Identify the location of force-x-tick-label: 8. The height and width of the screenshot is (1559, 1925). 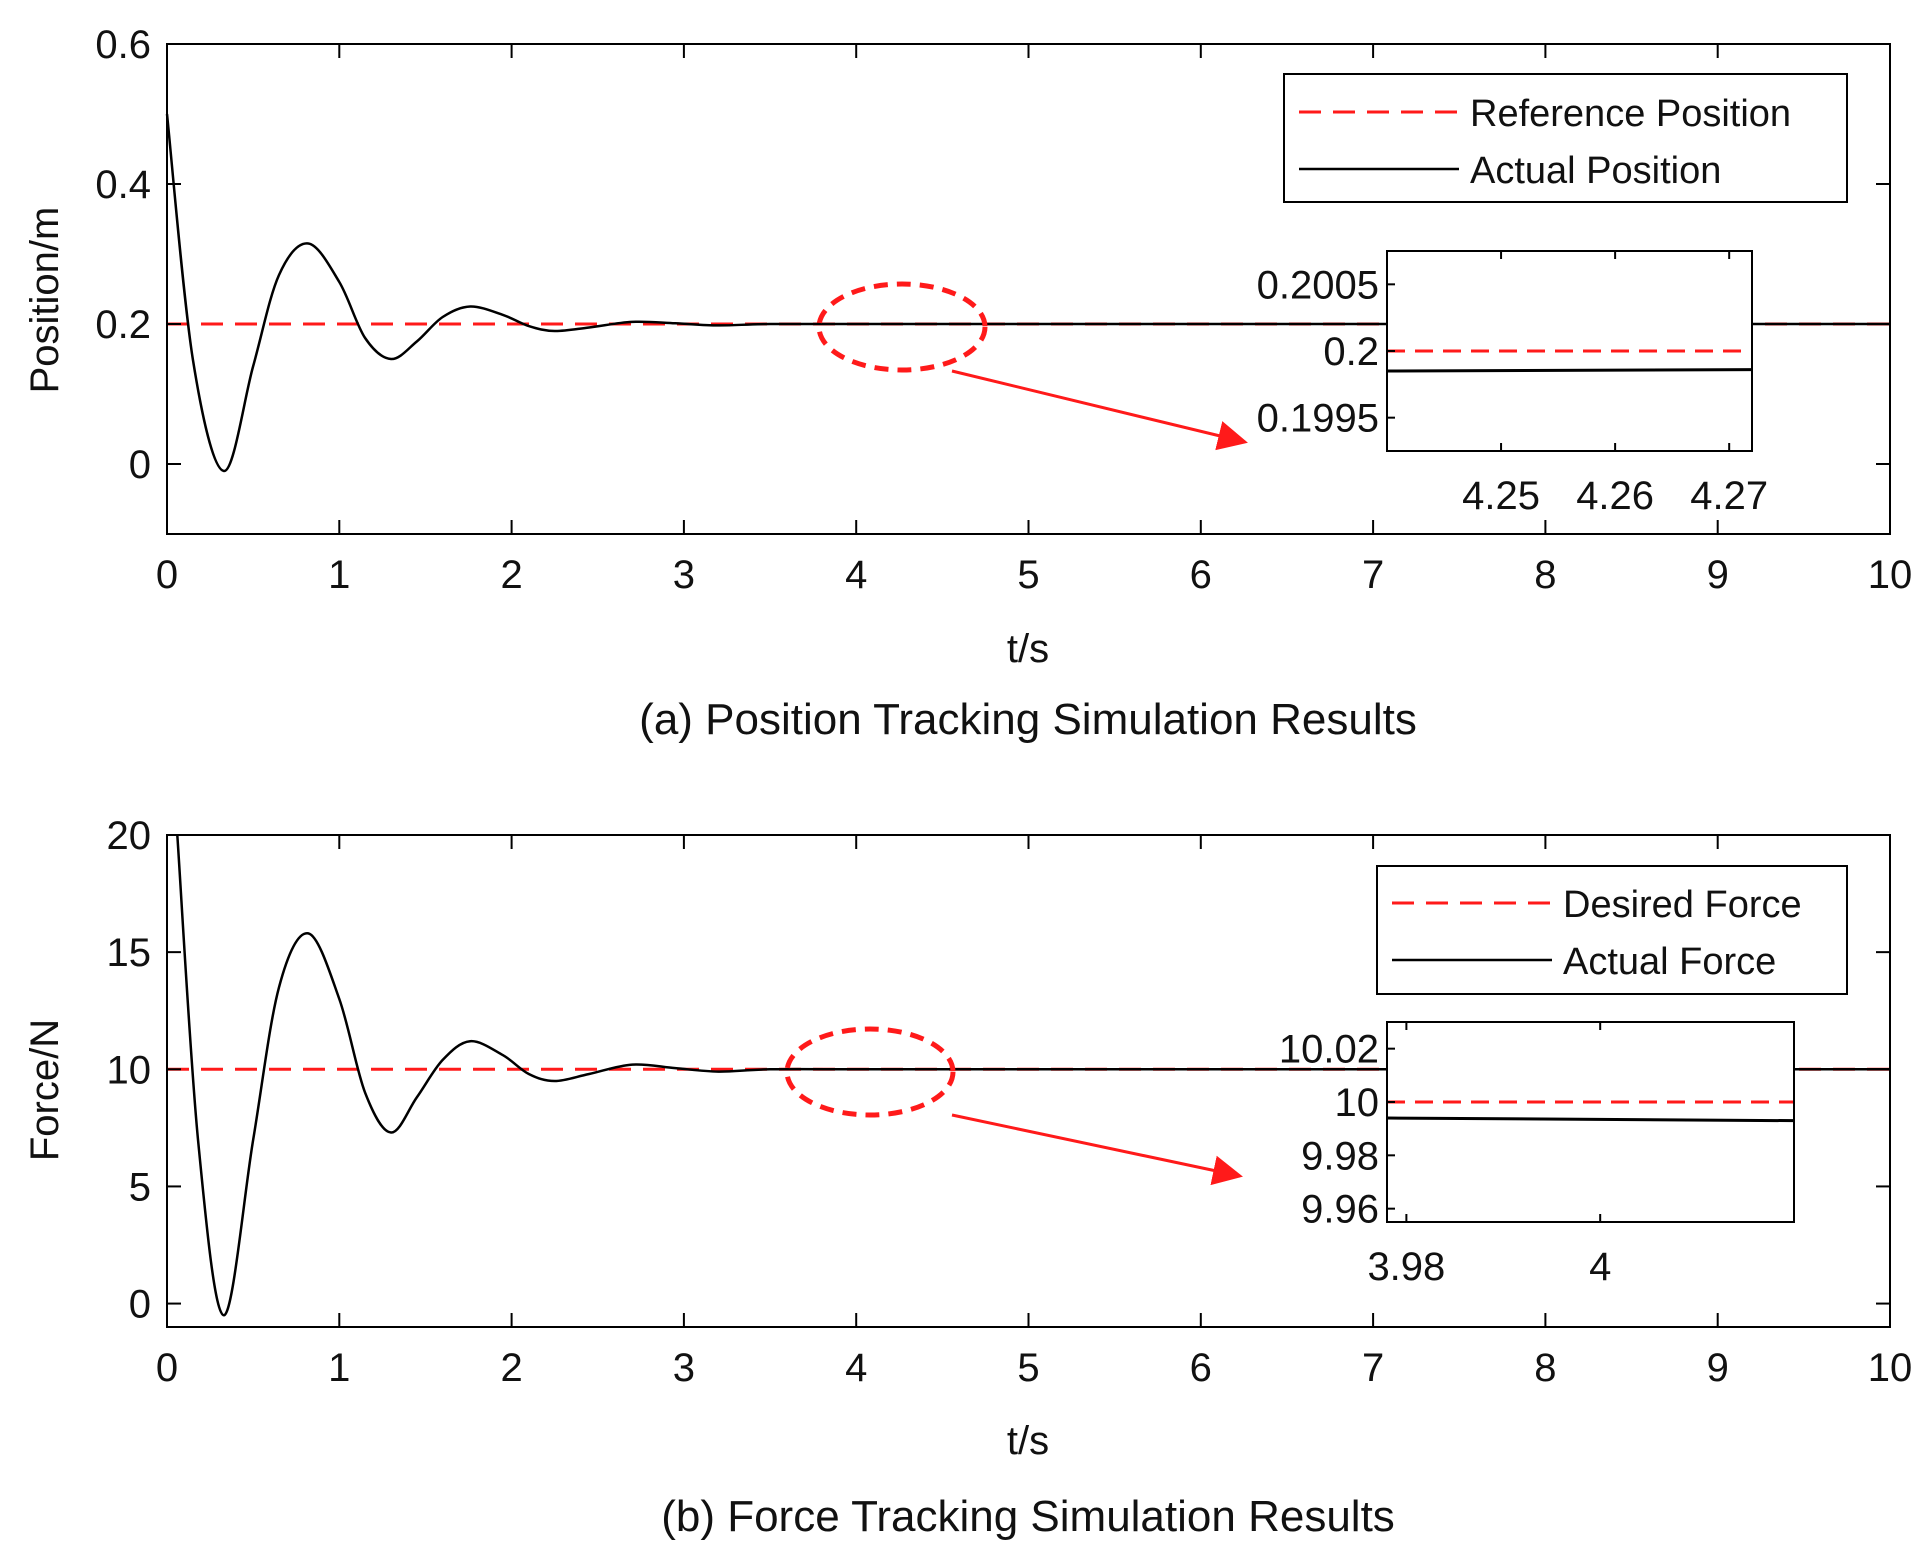
(1545, 1368).